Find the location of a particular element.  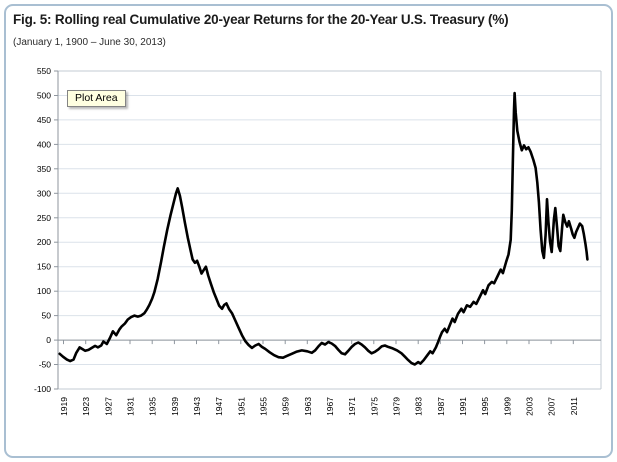

x-tick-label: 1963 is located at coordinates (308, 406).